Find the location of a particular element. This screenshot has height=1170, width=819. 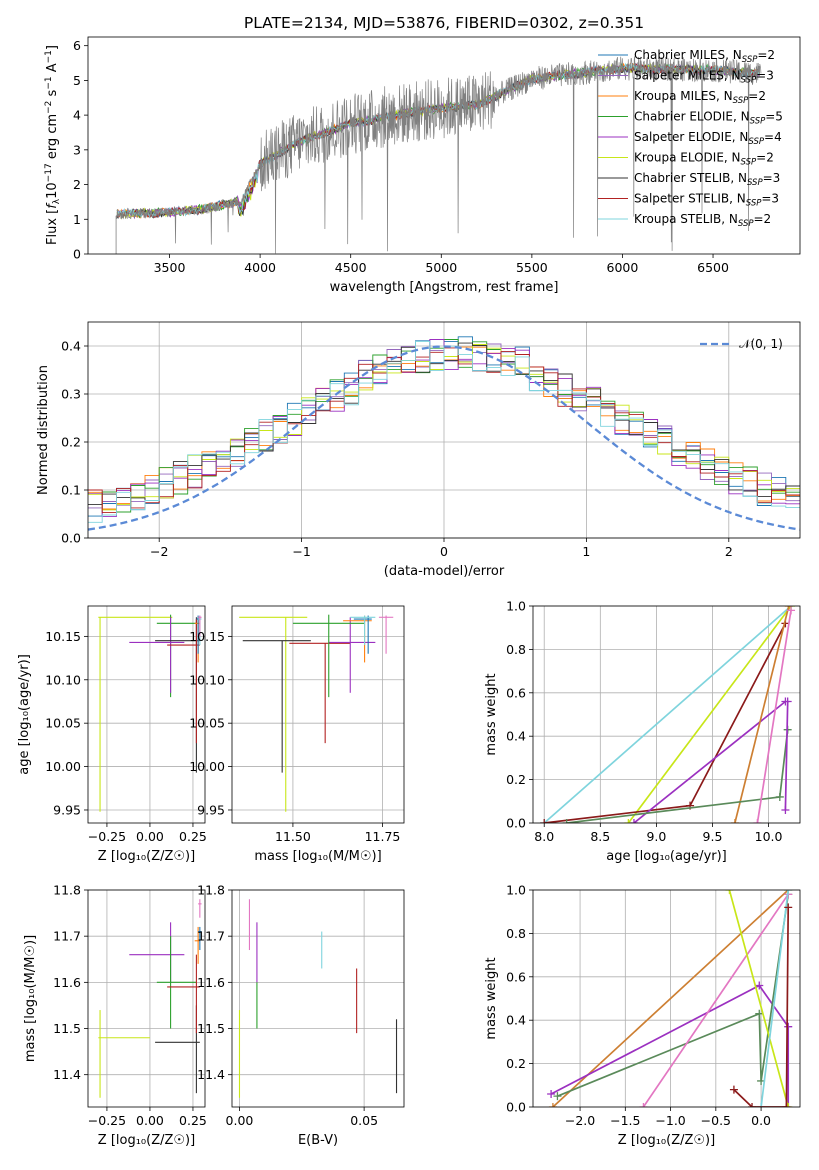

y-tick-label: 9.95 is located at coordinates (211, 809).